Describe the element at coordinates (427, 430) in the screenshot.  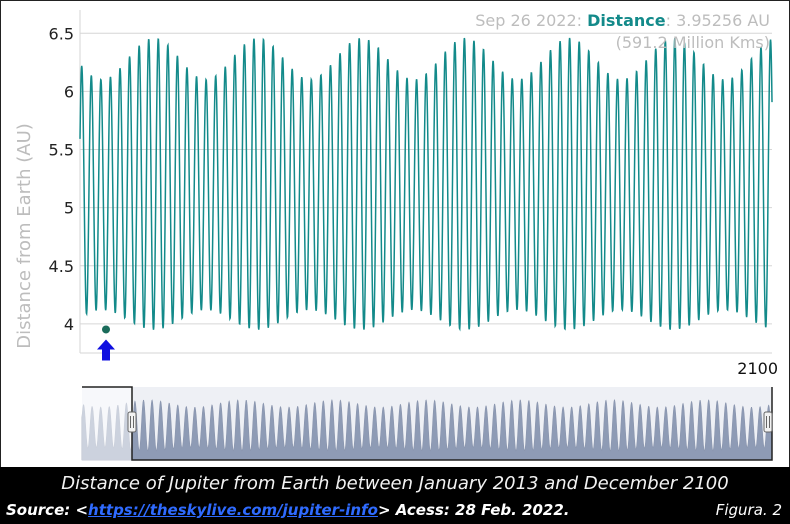
I see `navigator-series-area` at that location.